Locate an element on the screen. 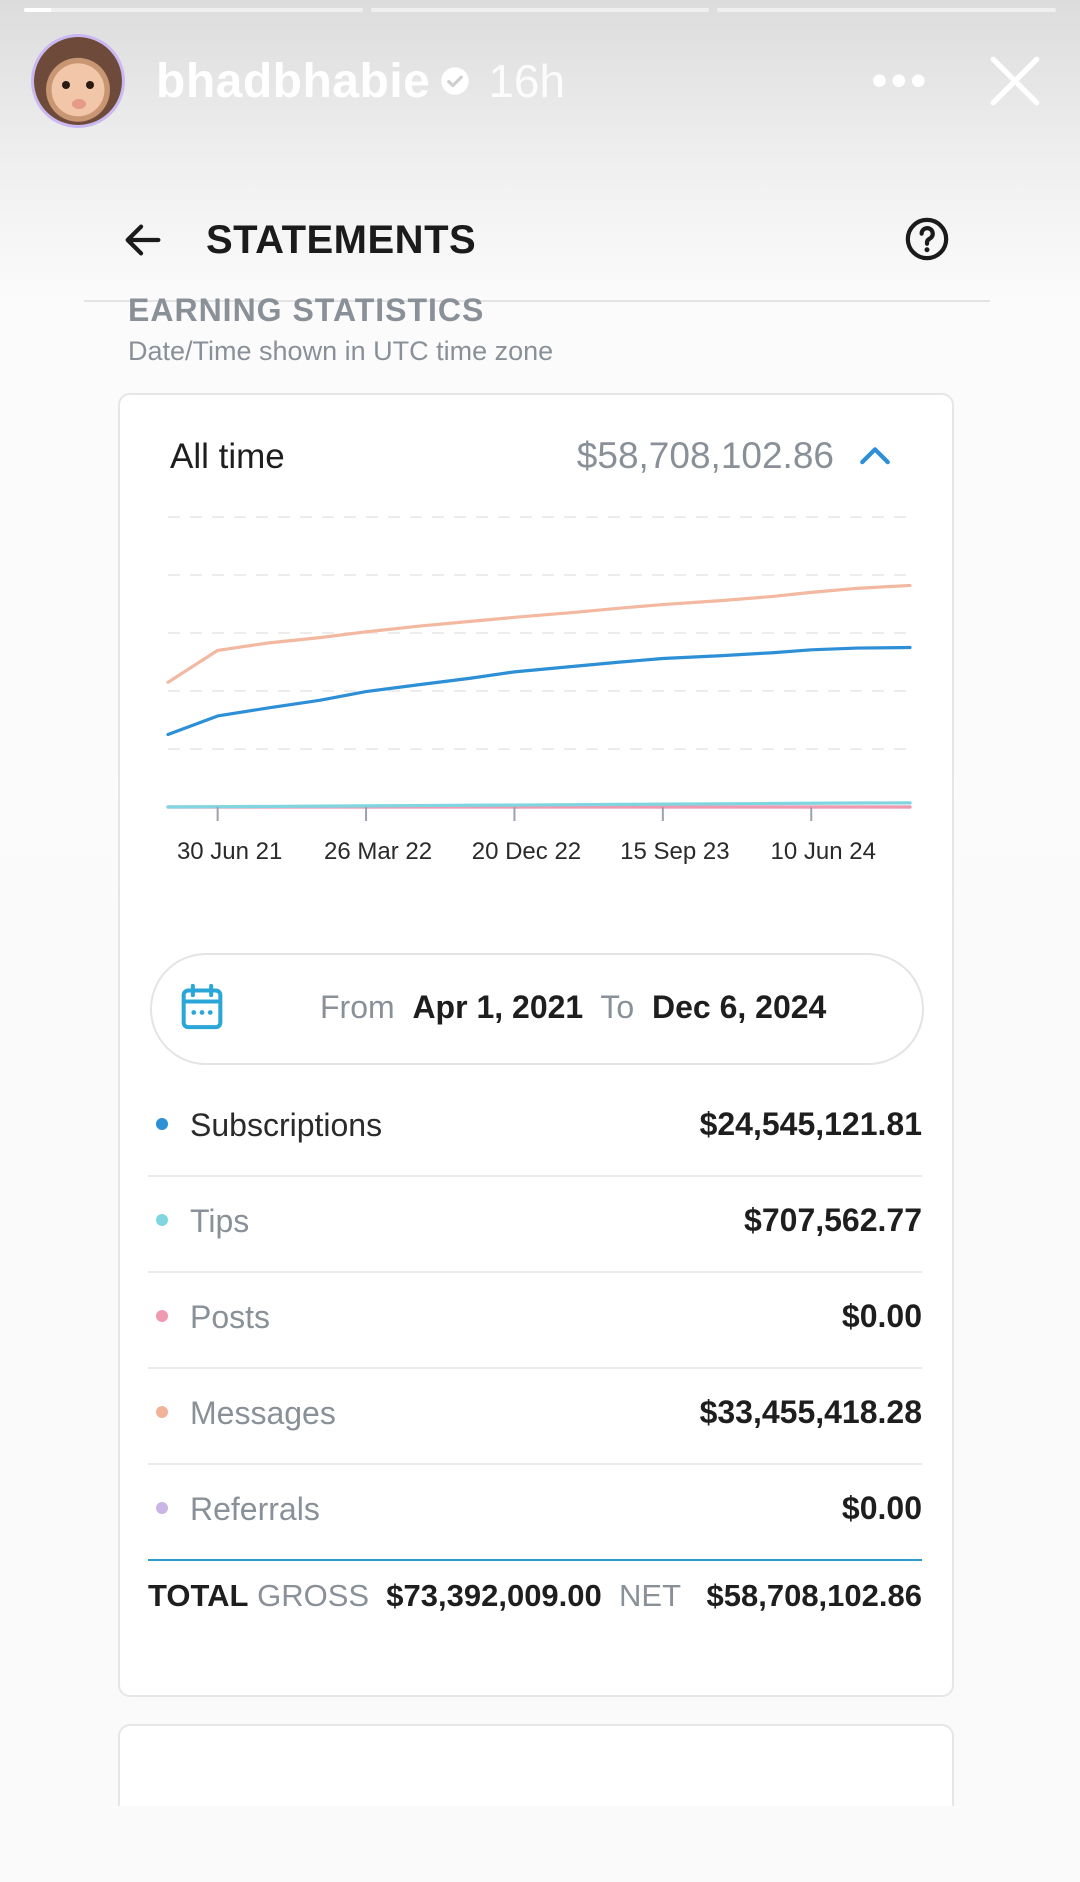 Image resolution: width=1080 pixels, height=1882 pixels. app-header: STATEMENTS is located at coordinates (535, 240).